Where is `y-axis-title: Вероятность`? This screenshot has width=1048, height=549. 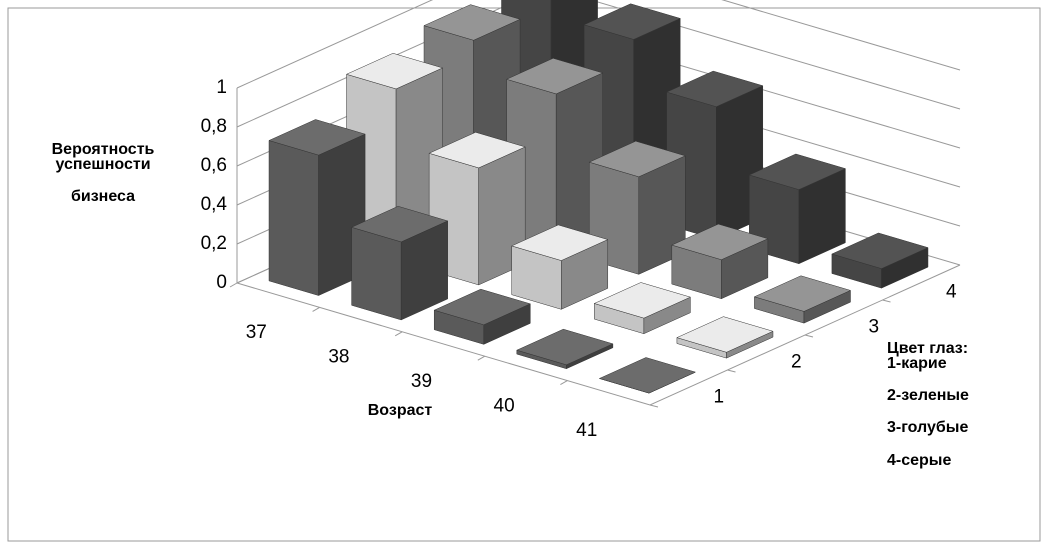
y-axis-title: Вероятность is located at coordinates (103, 149).